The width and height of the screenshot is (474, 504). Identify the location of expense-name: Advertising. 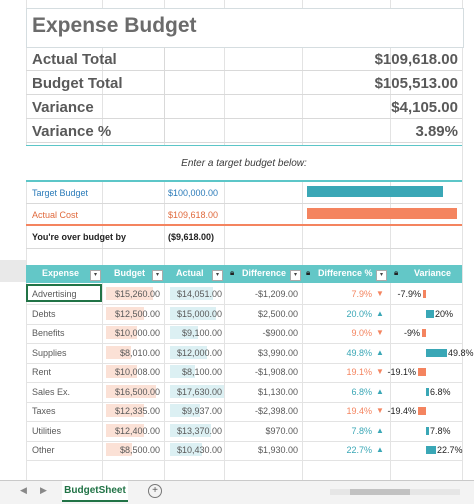
(54, 294).